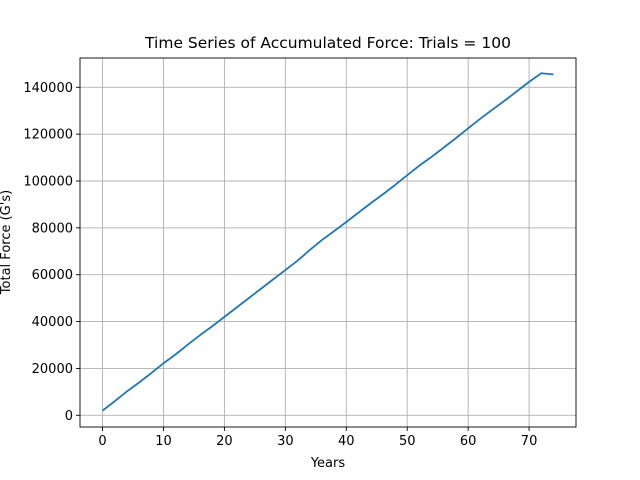 This screenshot has height=480, width=640. Describe the element at coordinates (52, 275) in the screenshot. I see `y-tick-label: 60000` at that location.